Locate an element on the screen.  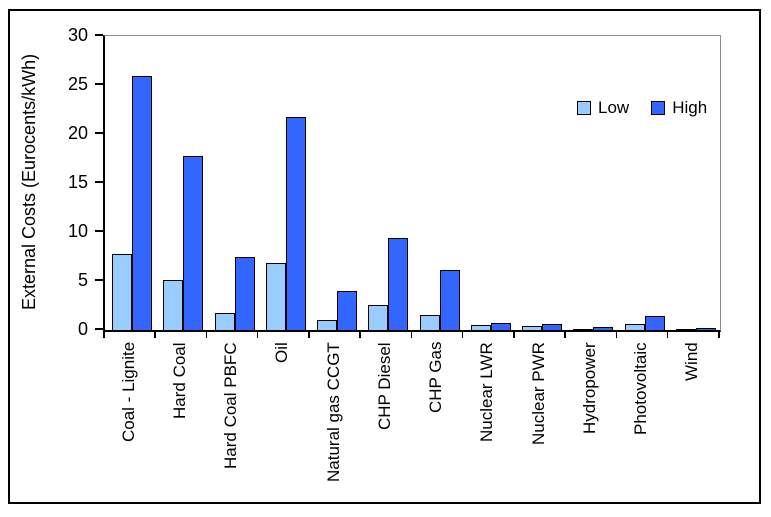
bar-high-coal-lignite is located at coordinates (142, 203).